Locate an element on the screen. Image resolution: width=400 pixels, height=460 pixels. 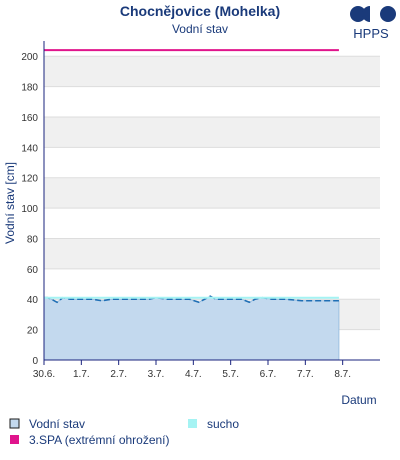
y-tick-label: 20 is located at coordinates (33, 331).